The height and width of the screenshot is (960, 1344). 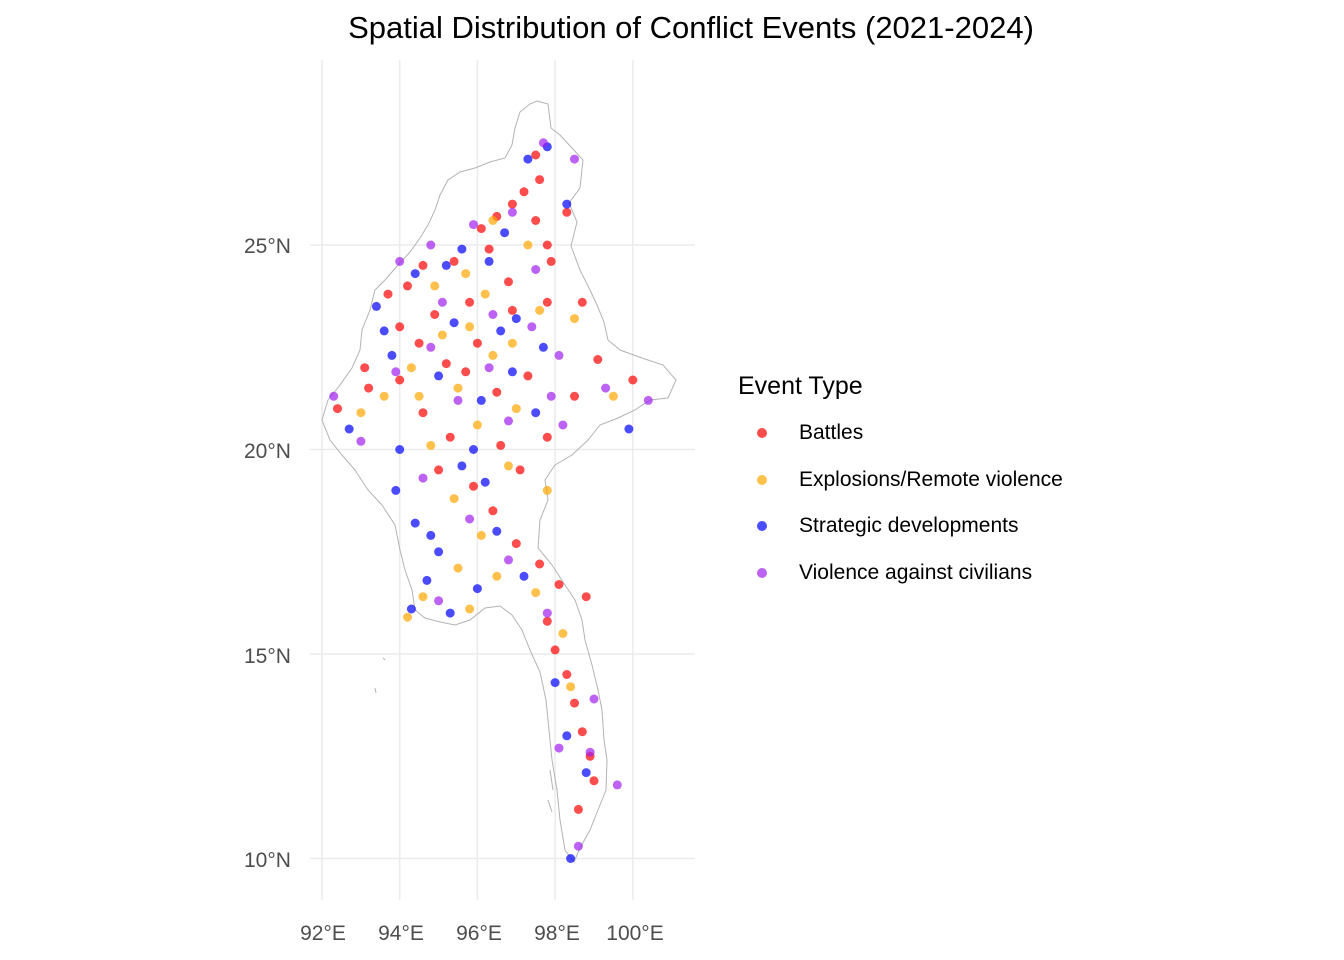 I want to click on legend-label: Strategic developments, so click(x=909, y=525).